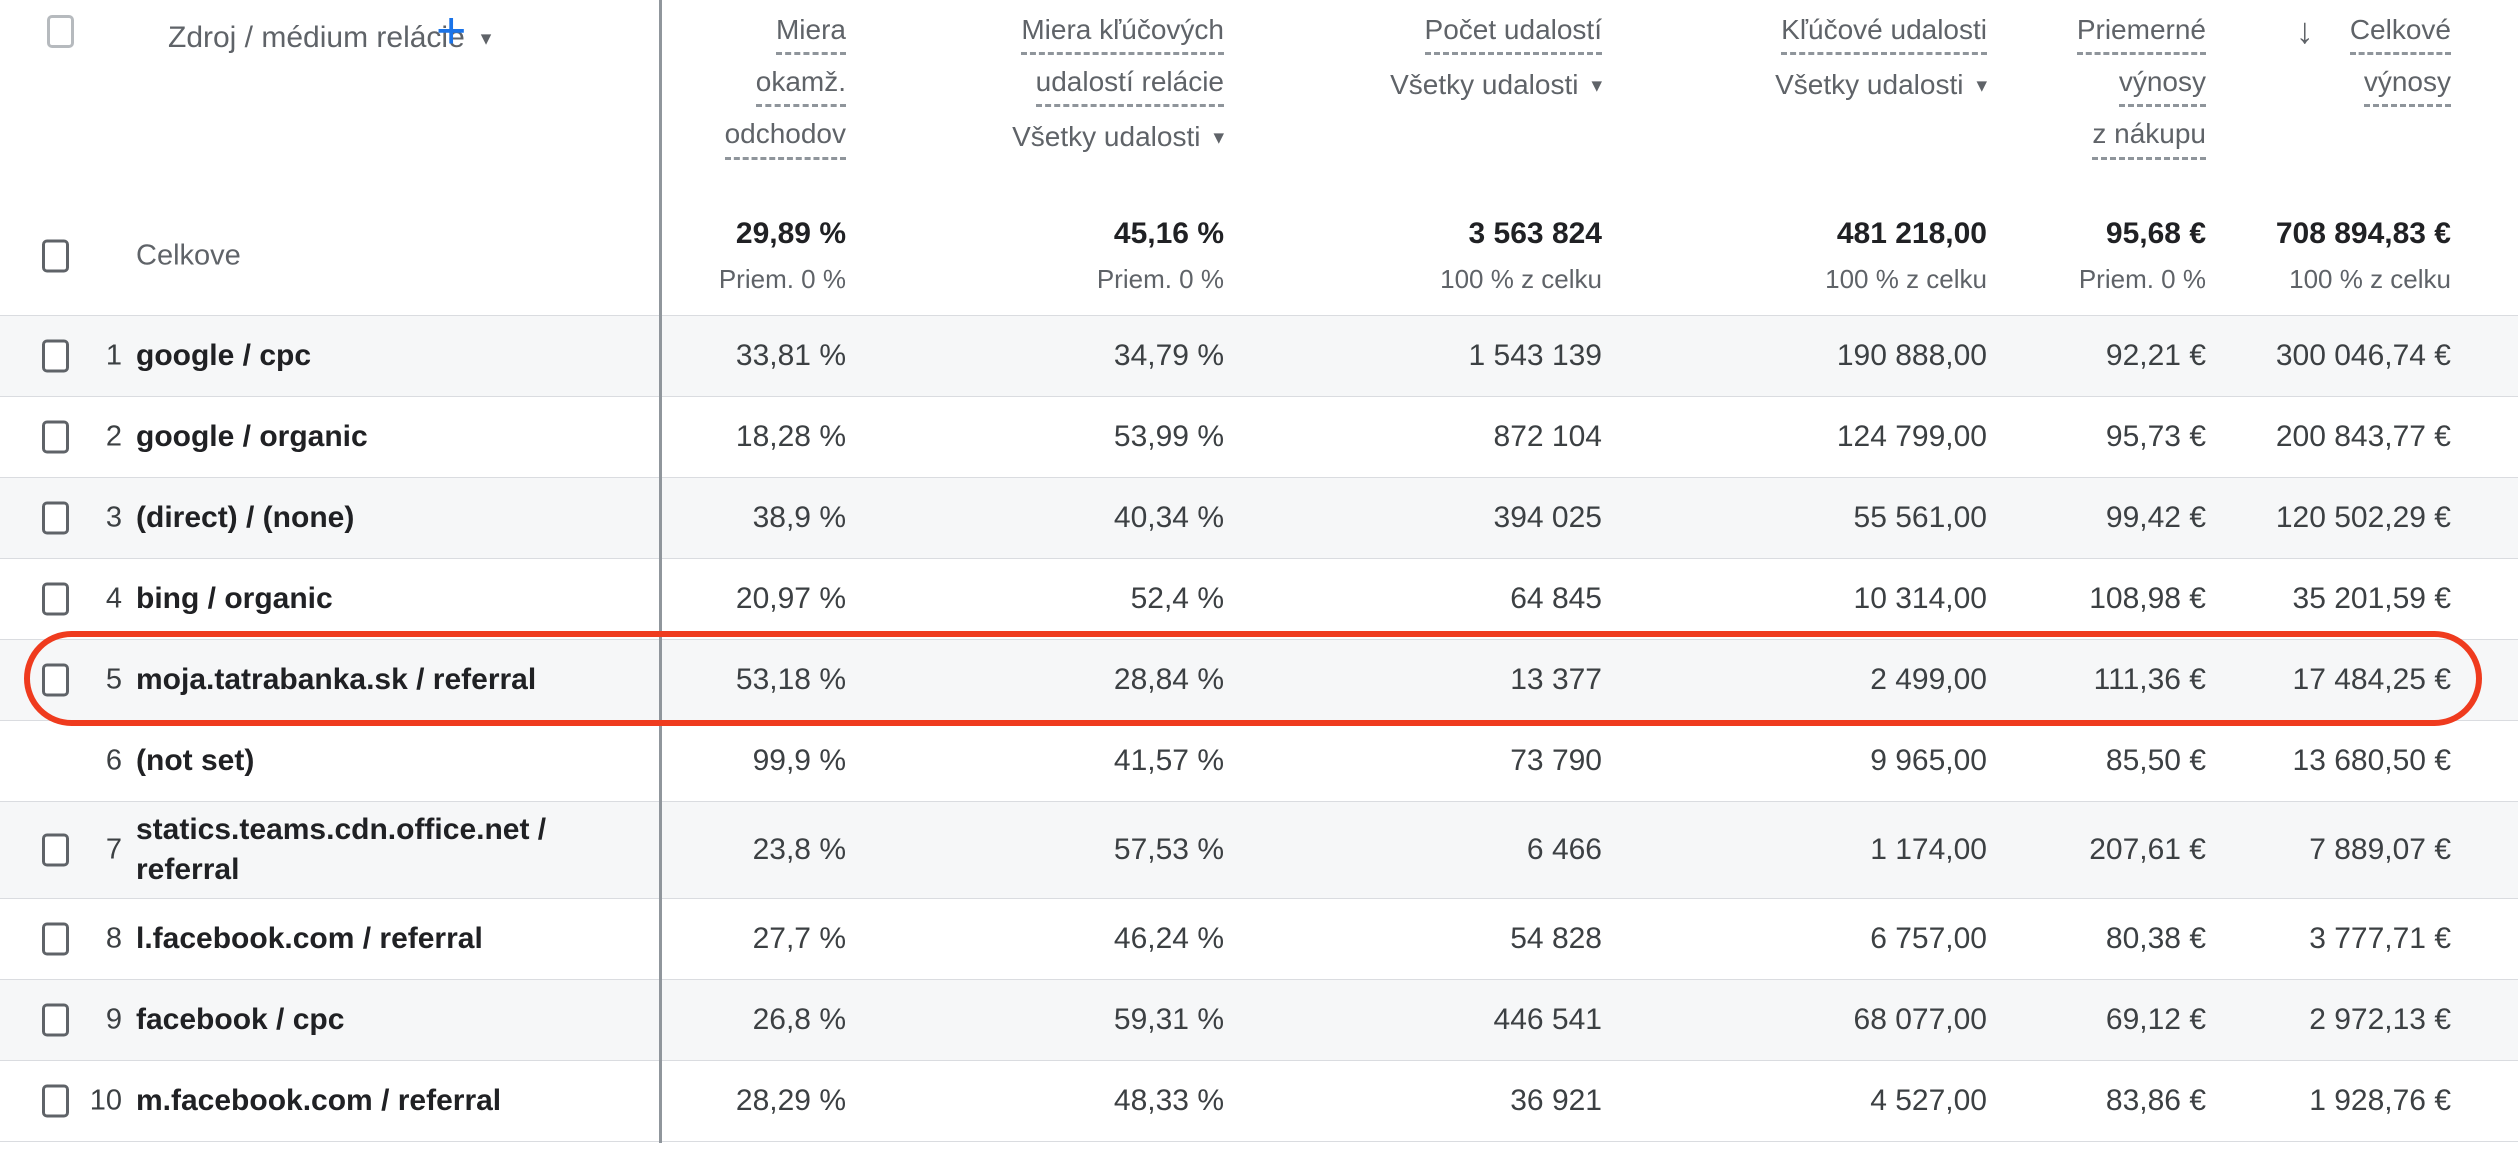  I want to click on metric-value: 200 843,77 €, so click(2363, 436).